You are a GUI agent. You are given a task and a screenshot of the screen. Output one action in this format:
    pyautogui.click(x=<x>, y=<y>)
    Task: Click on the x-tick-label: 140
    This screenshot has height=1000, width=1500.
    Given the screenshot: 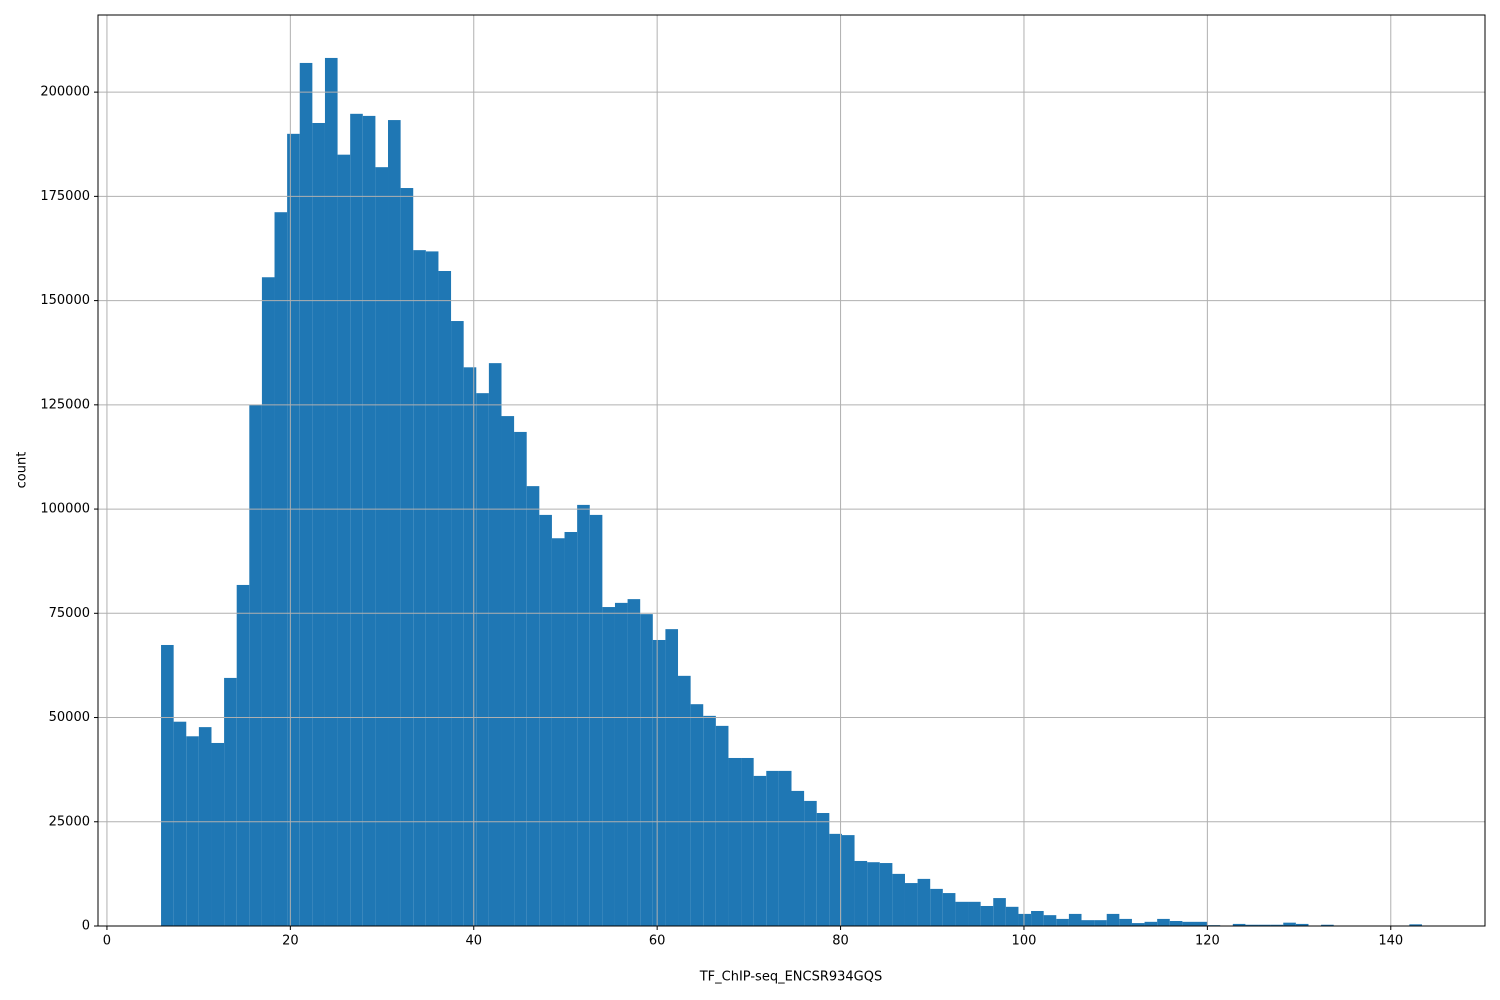 What is the action you would take?
    pyautogui.click(x=1390, y=941)
    